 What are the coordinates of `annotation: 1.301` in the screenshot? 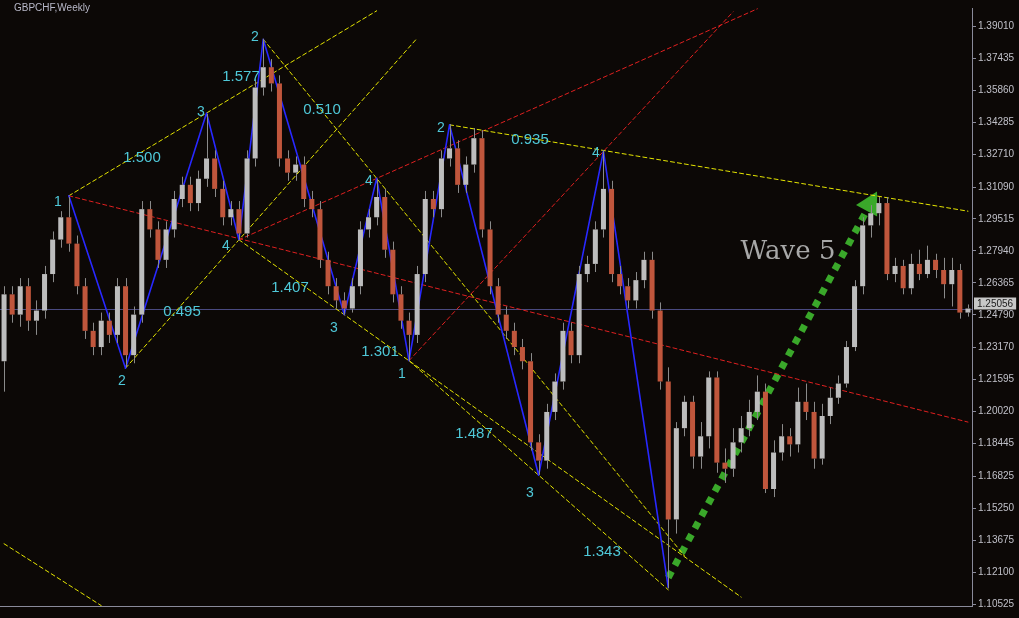 It's located at (380, 351).